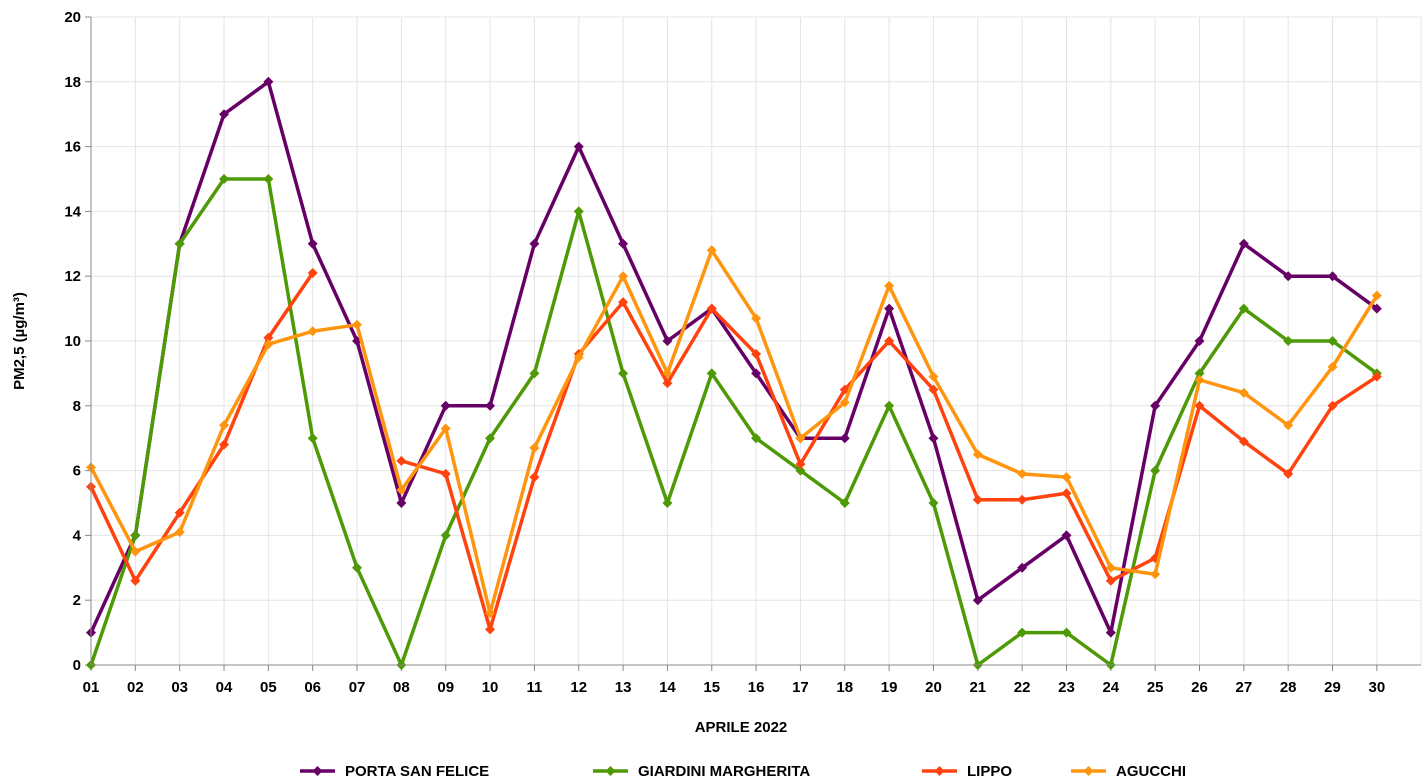 The image size is (1427, 782). What do you see at coordinates (224, 687) in the screenshot?
I see `x-tick-label: 04` at bounding box center [224, 687].